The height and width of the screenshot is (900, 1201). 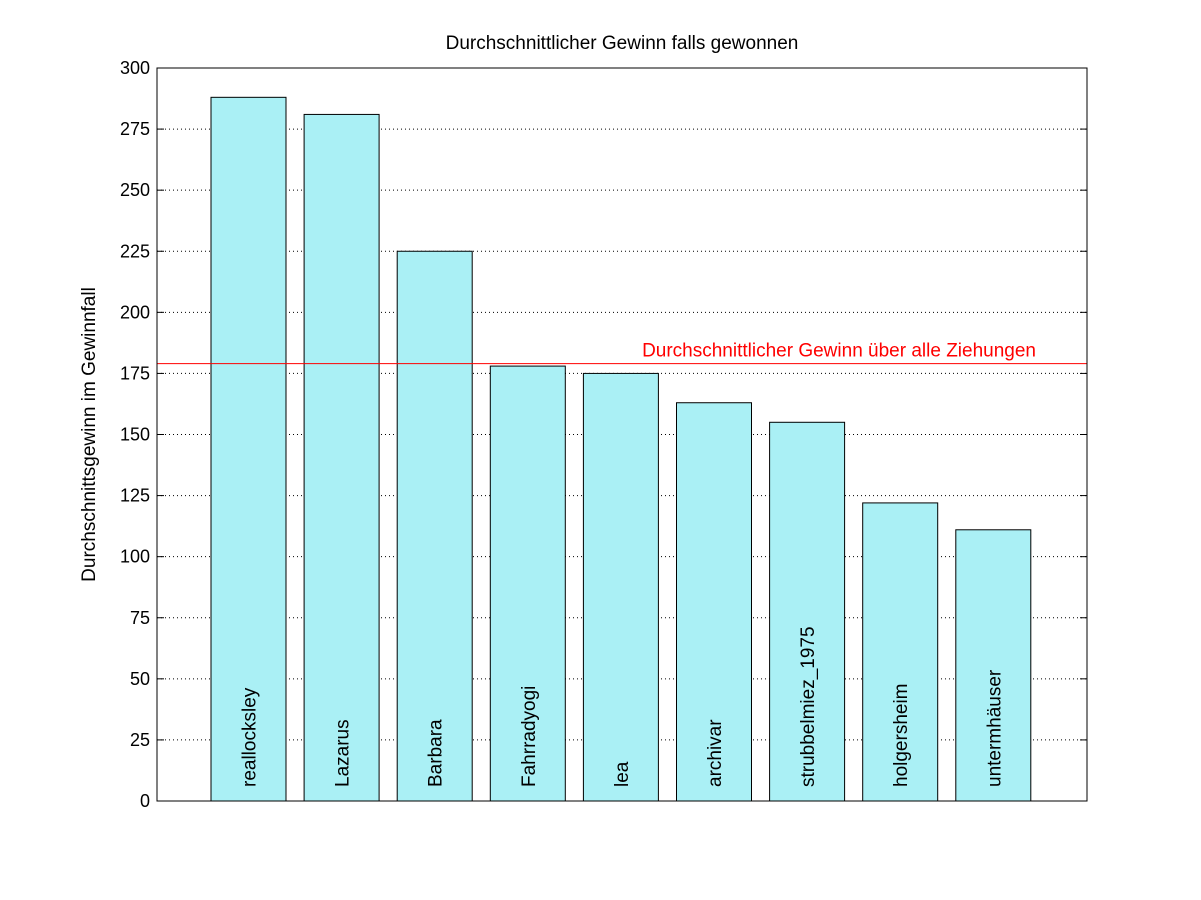 I want to click on bar-category-label: strubbelmiez_1975, so click(x=808, y=706).